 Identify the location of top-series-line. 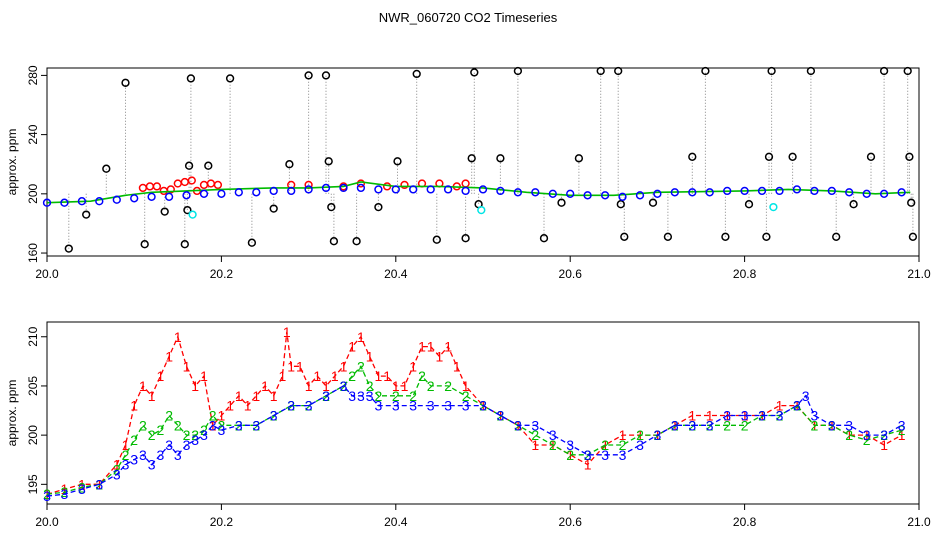
(478, 192).